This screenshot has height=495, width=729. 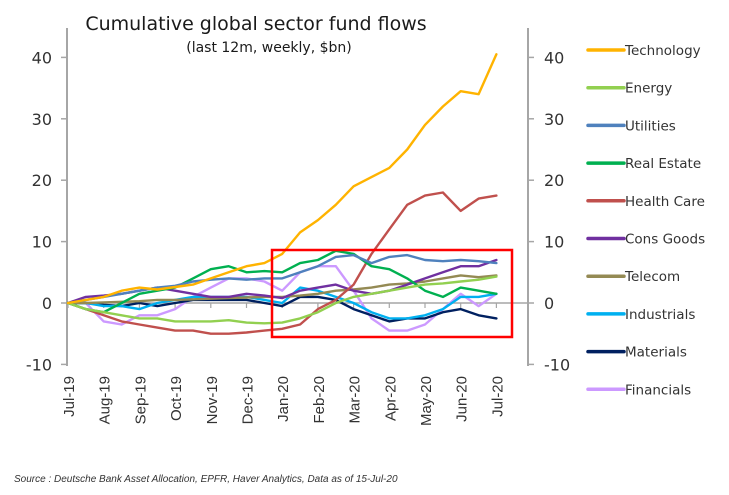 What do you see at coordinates (269, 48) in the screenshot?
I see `chart-subtitle: (last 12m, weekly, $bn)` at bounding box center [269, 48].